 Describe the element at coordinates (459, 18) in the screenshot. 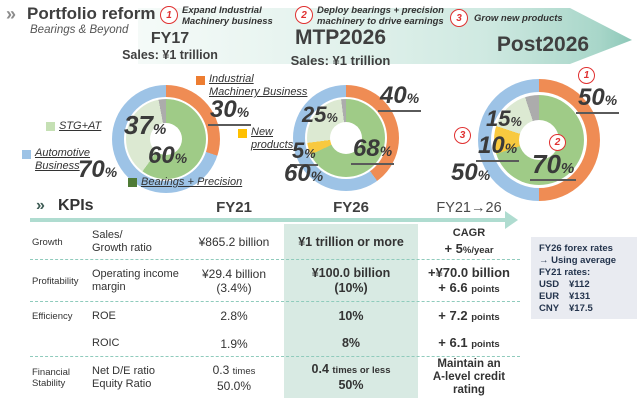

I see `note-3-number-badge: 3` at that location.